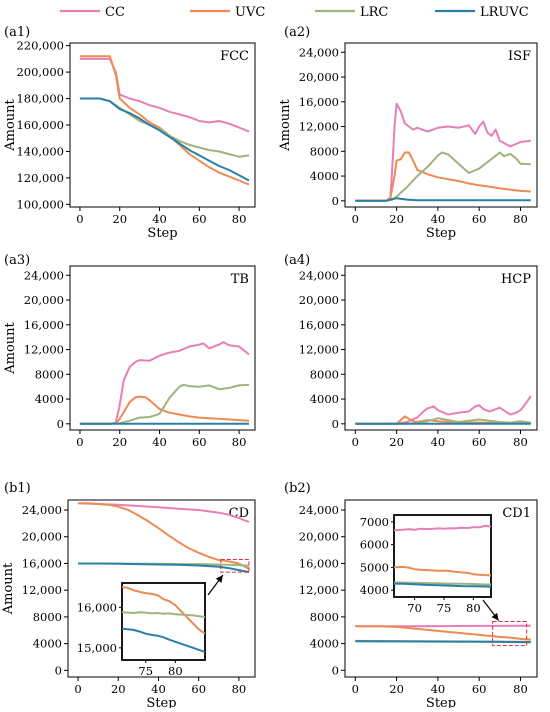  Describe the element at coordinates (40, 125) in the screenshot. I see `ytick-label-a1: 160,000` at that location.